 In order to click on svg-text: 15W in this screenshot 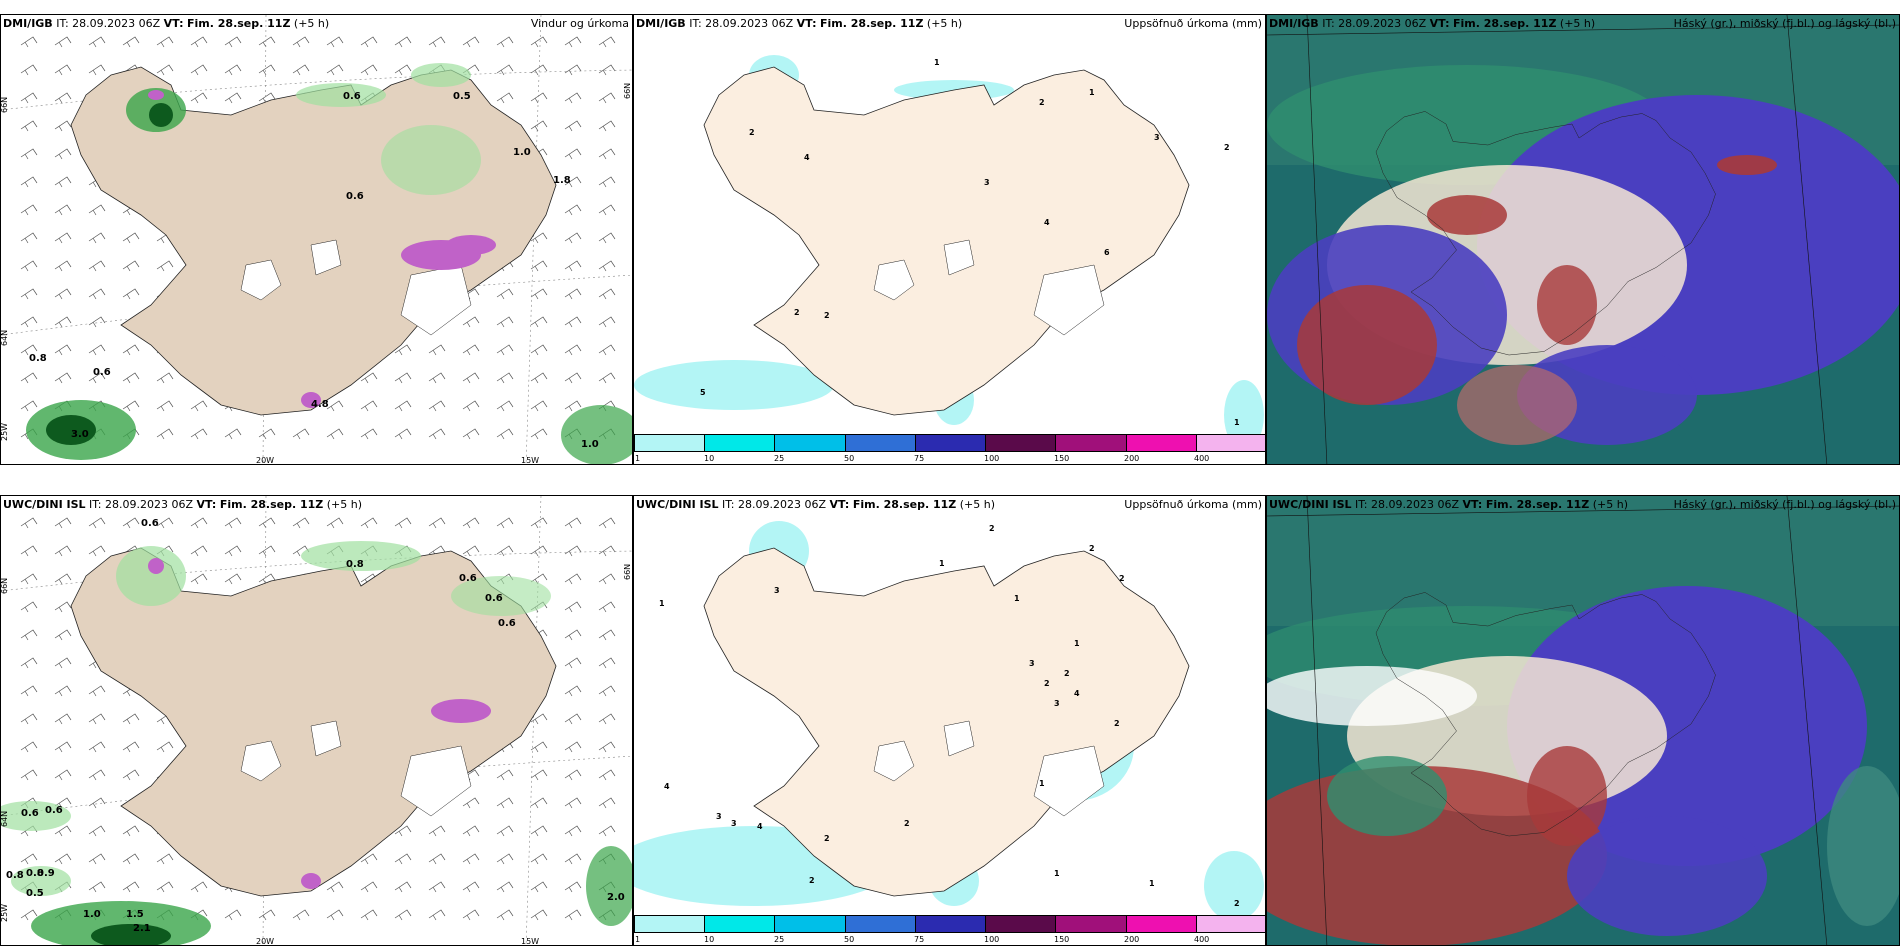, I will do `click(530, 460)`.